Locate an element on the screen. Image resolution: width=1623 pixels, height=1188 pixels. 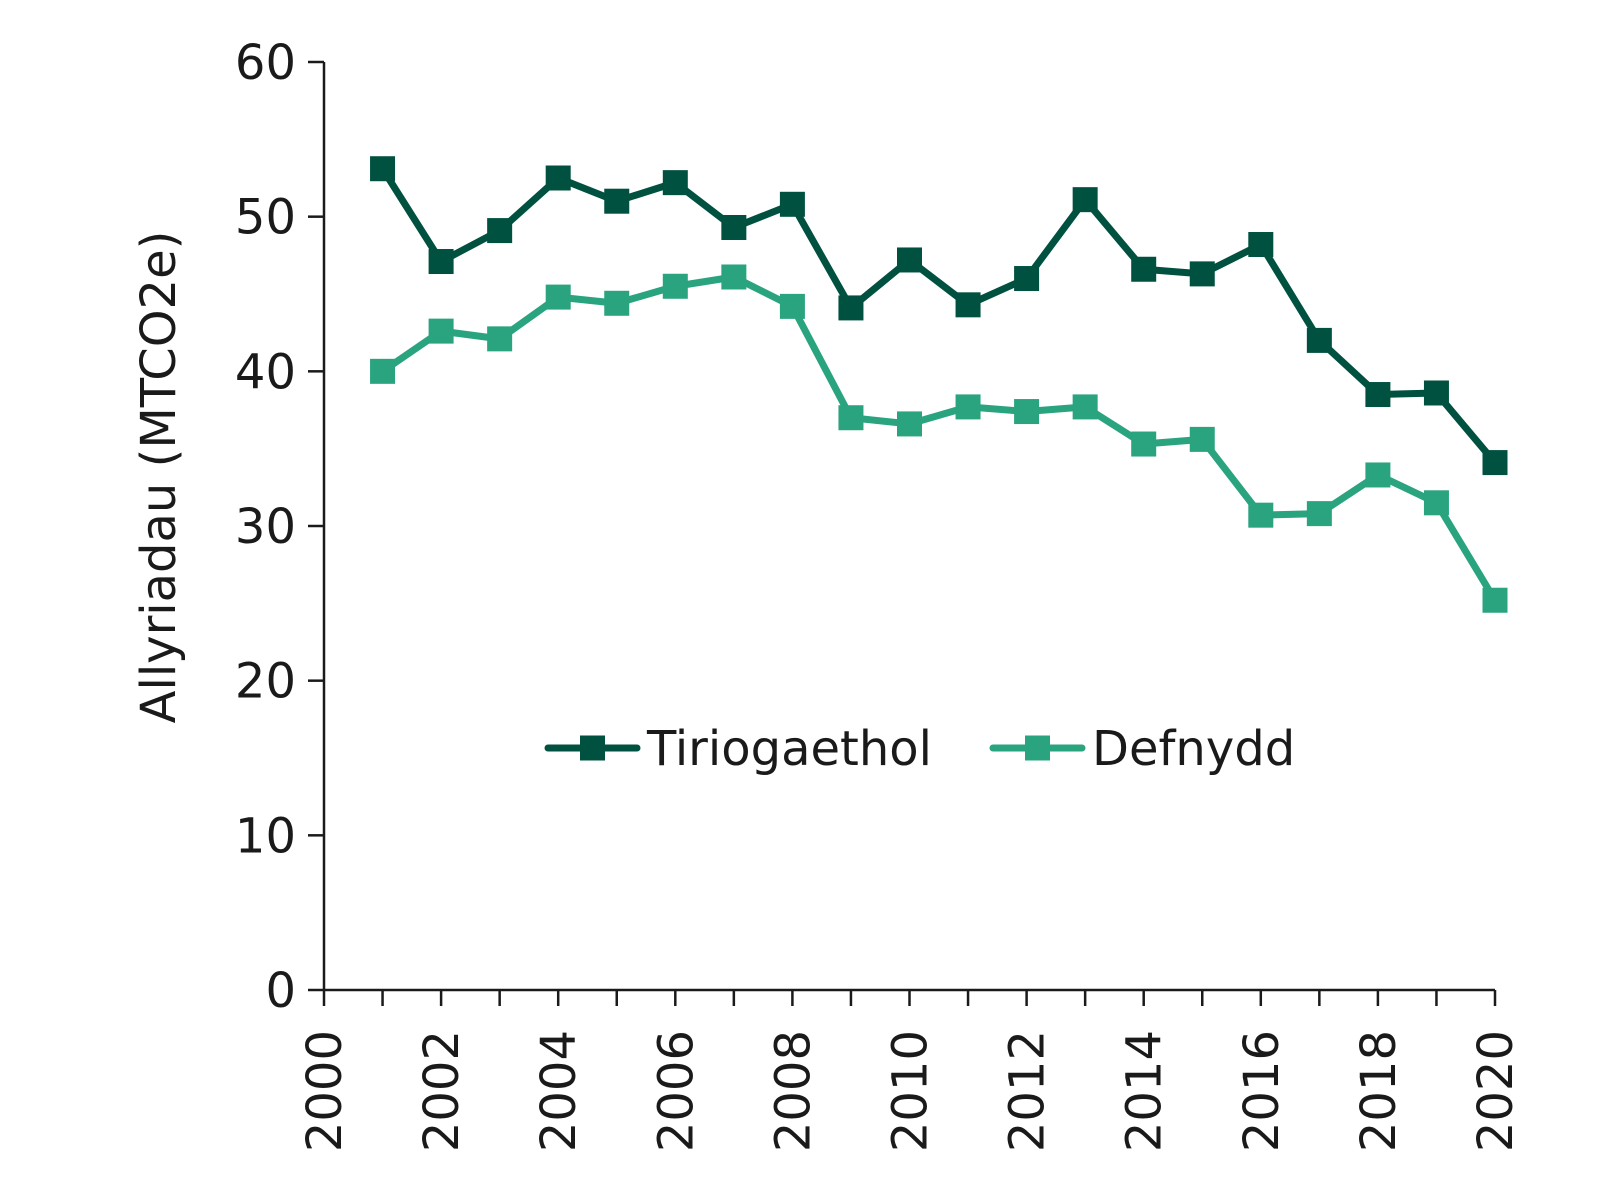
legend-label: Tiriogaethol is located at coordinates (789, 749).